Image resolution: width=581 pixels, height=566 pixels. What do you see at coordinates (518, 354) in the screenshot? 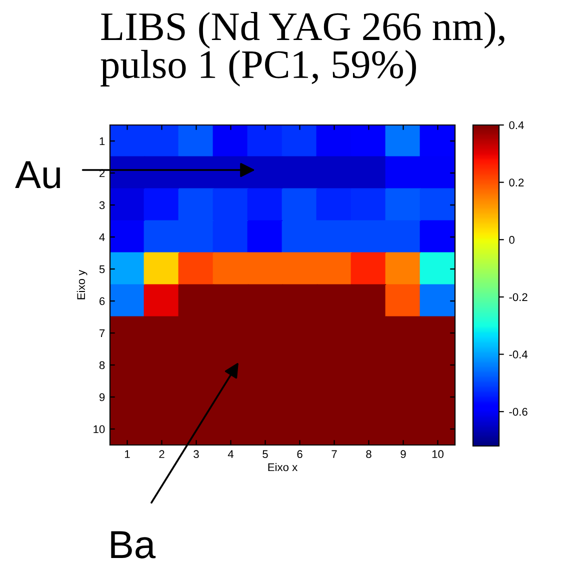
I see `color-bar-label: -0.4` at bounding box center [518, 354].